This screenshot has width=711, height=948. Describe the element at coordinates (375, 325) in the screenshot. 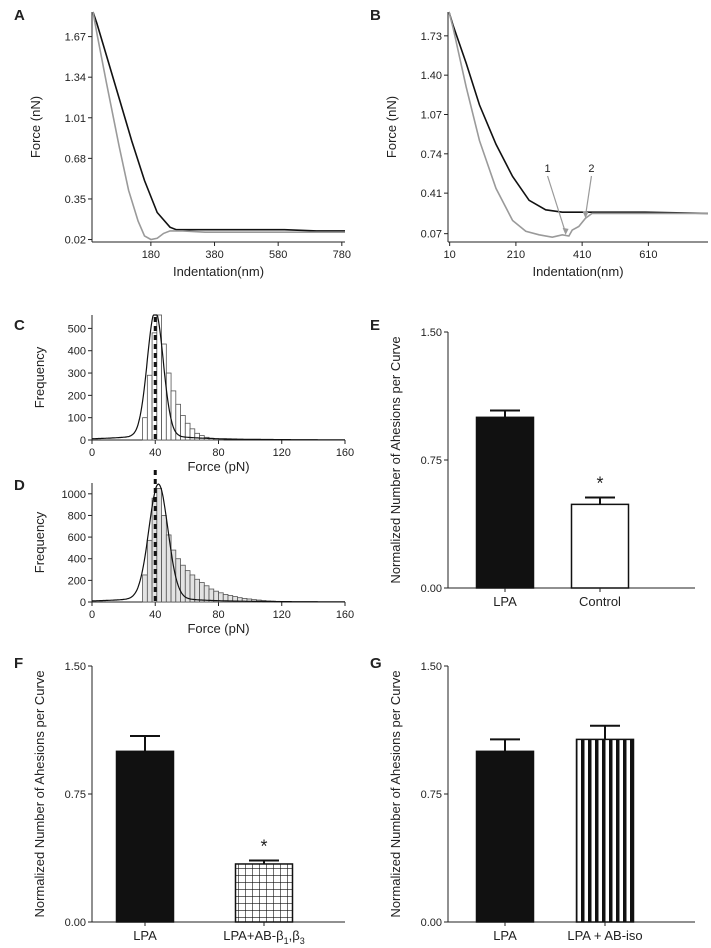

I see `panel-label-E: E` at that location.